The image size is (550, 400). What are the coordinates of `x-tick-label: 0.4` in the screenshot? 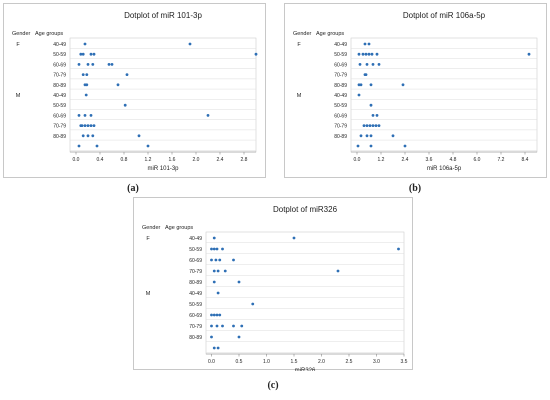 It's located at (100, 160).